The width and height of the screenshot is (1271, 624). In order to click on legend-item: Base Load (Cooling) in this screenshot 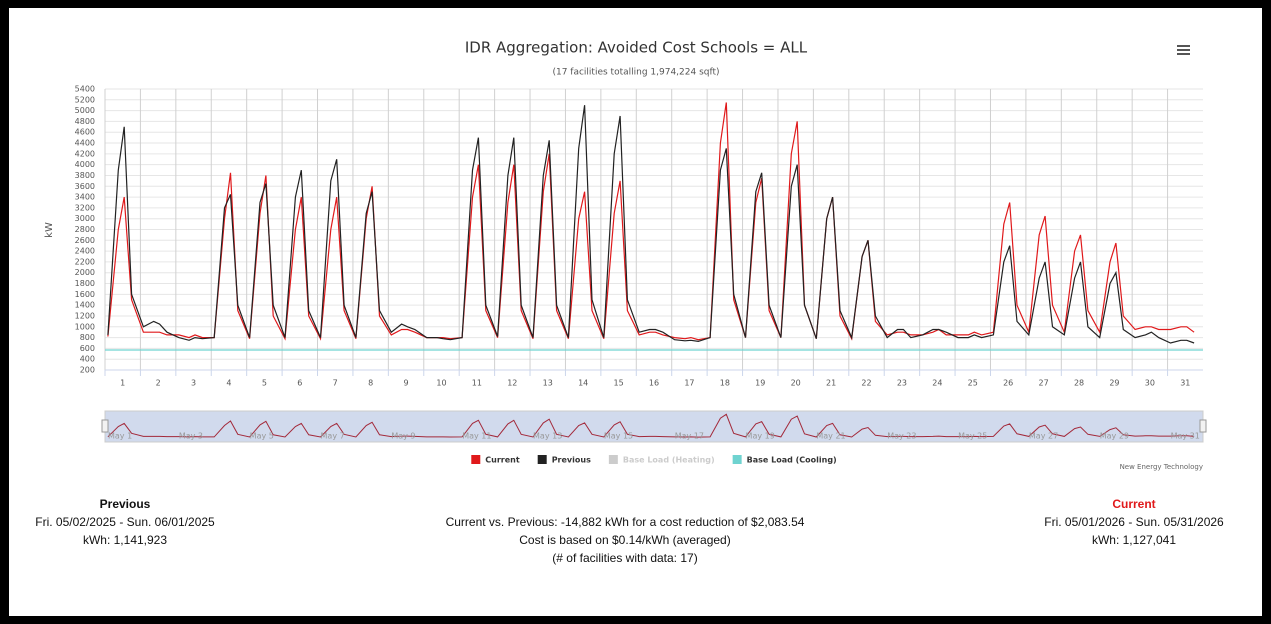, I will do `click(784, 460)`.